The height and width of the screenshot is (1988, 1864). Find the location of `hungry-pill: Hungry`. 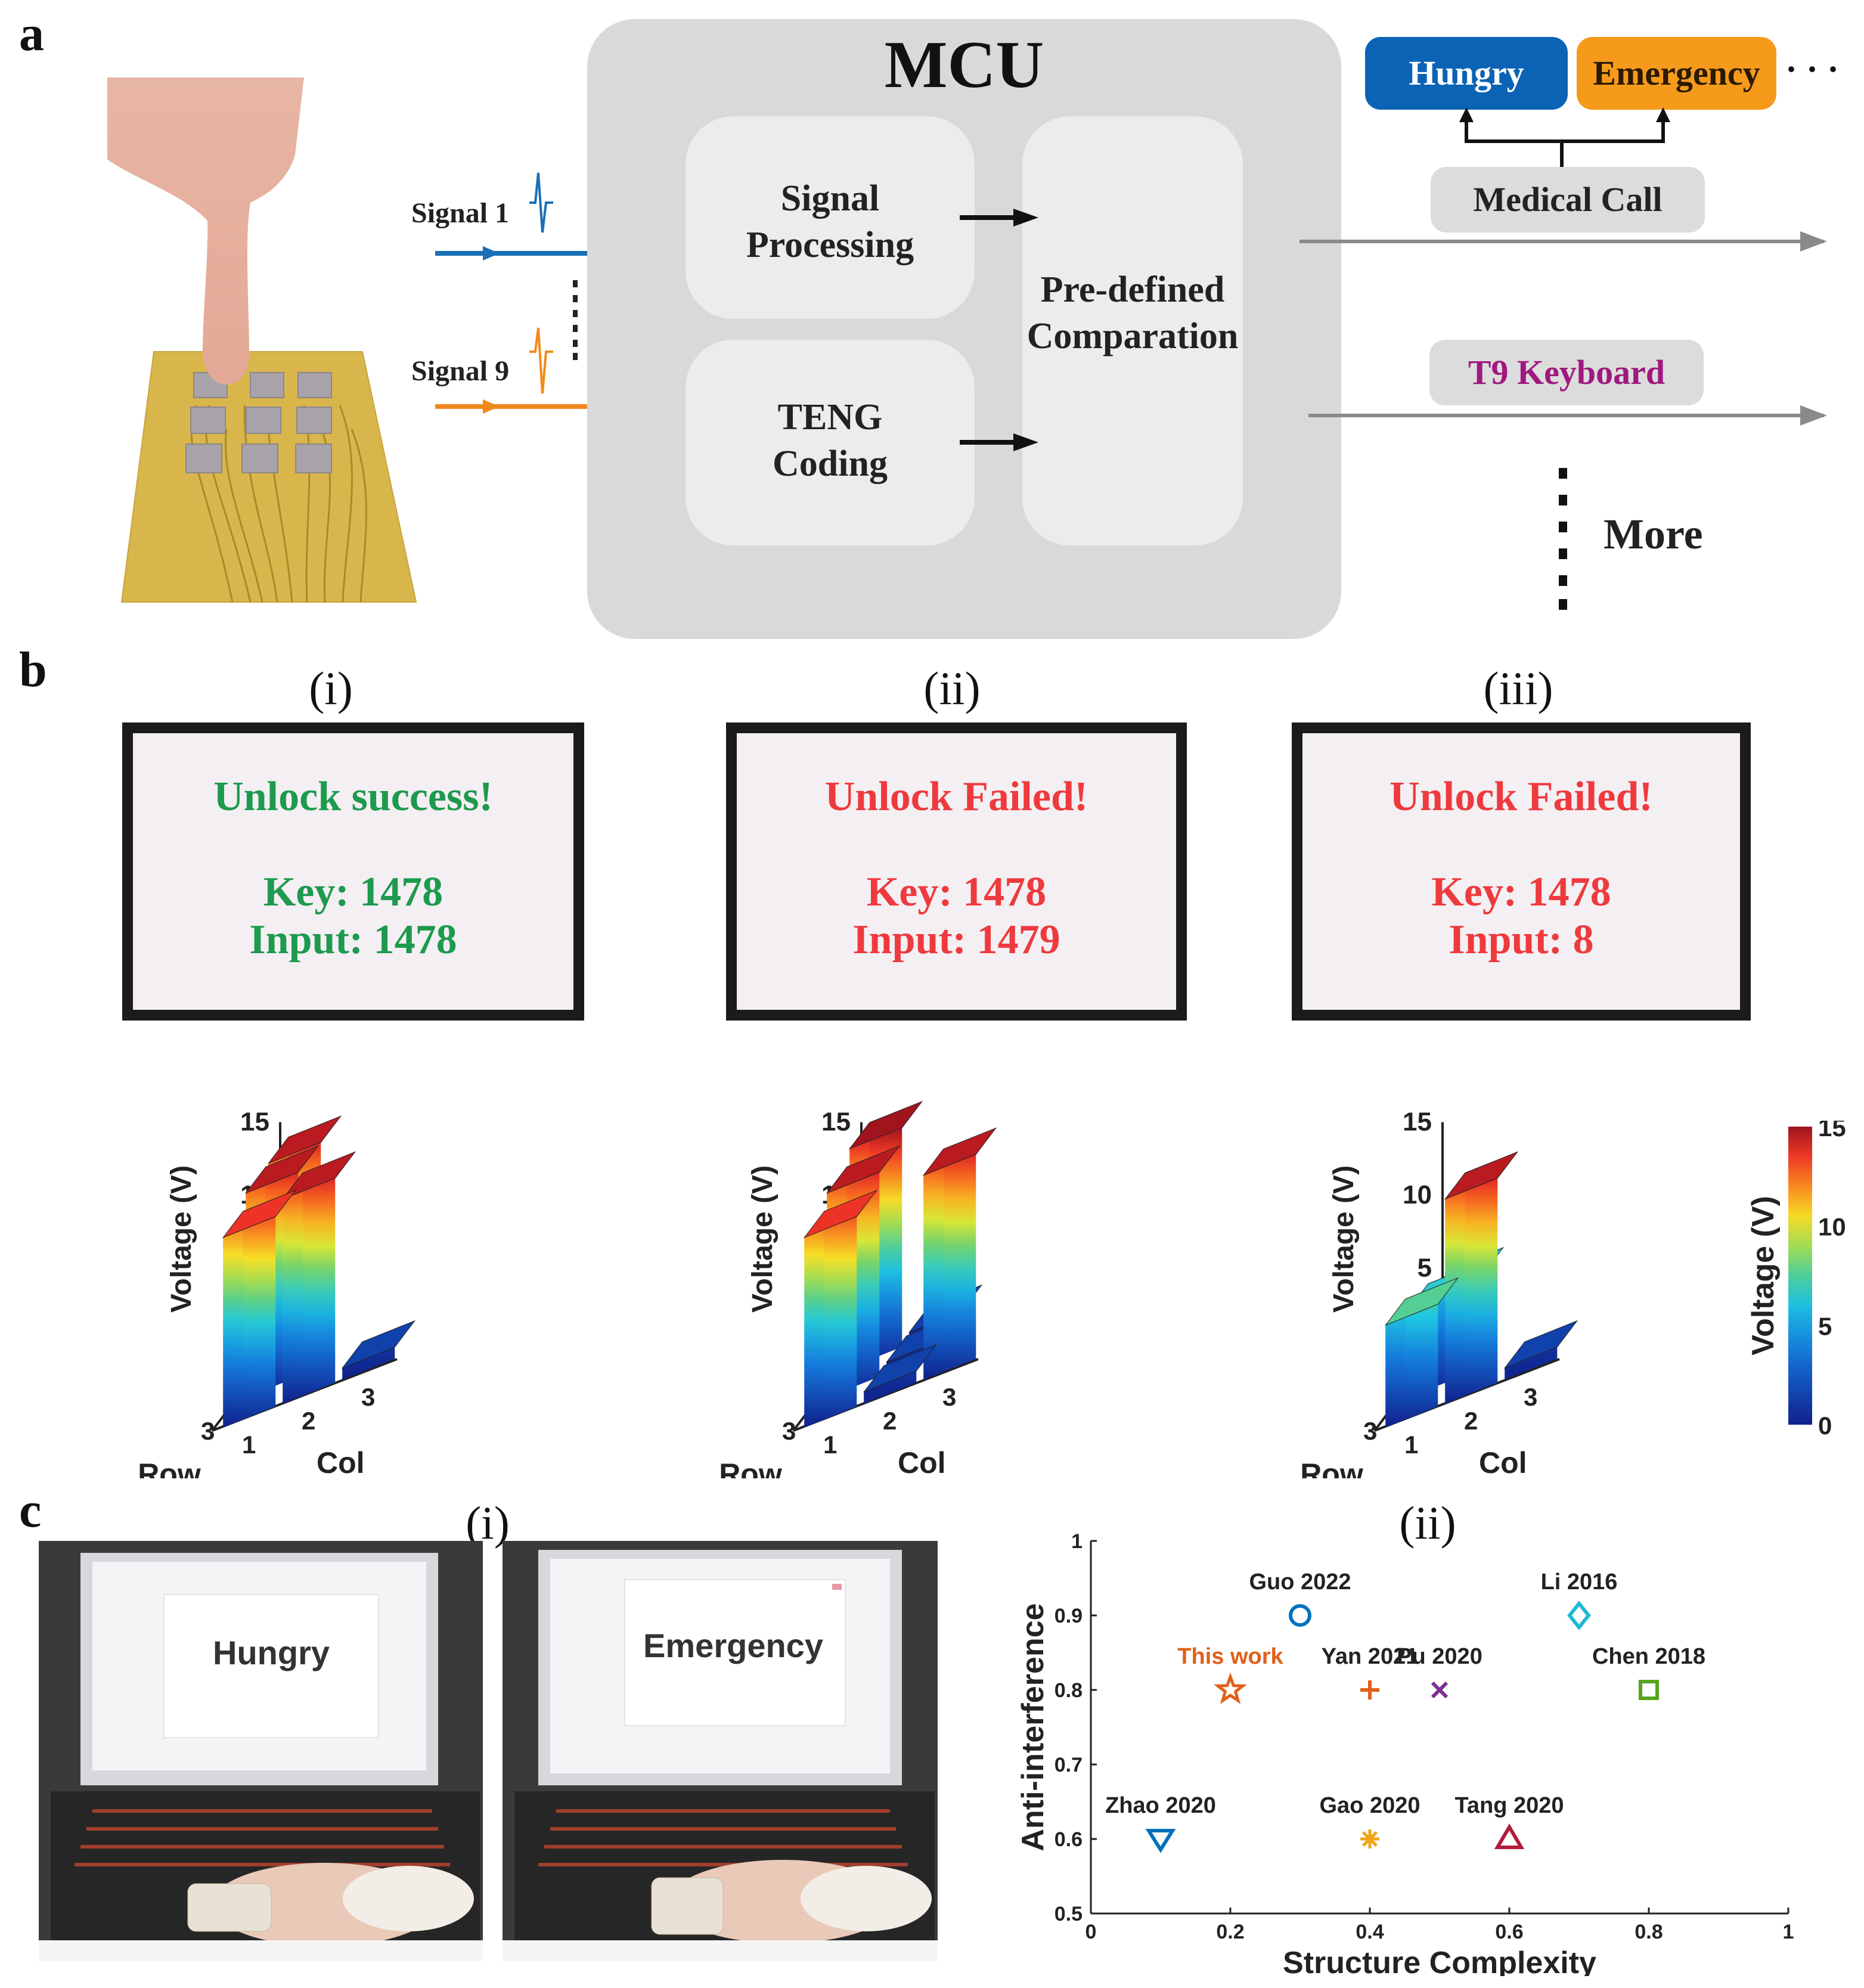

hungry-pill: Hungry is located at coordinates (1466, 73).